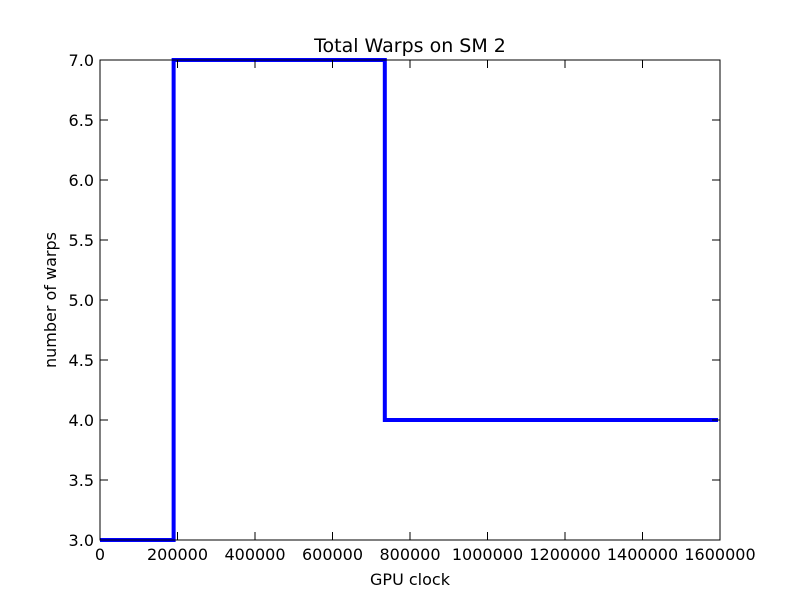 The width and height of the screenshot is (800, 600). Describe the element at coordinates (410, 579) in the screenshot. I see `x-axis-label: GPU clock` at that location.